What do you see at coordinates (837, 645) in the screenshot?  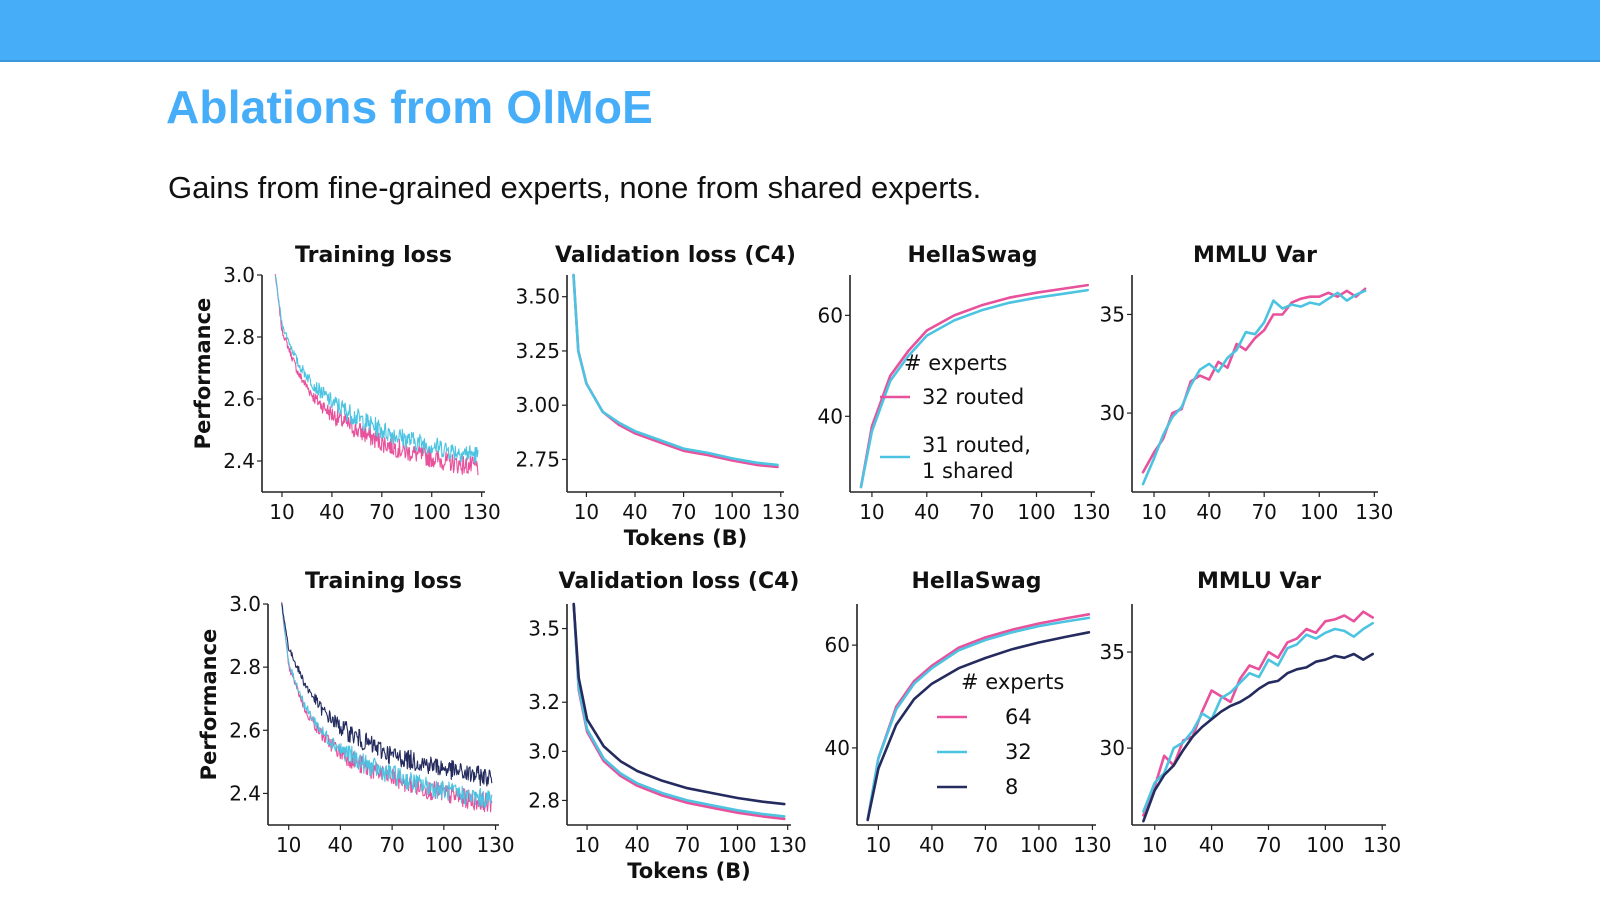 I see `y-tick-label: 60` at bounding box center [837, 645].